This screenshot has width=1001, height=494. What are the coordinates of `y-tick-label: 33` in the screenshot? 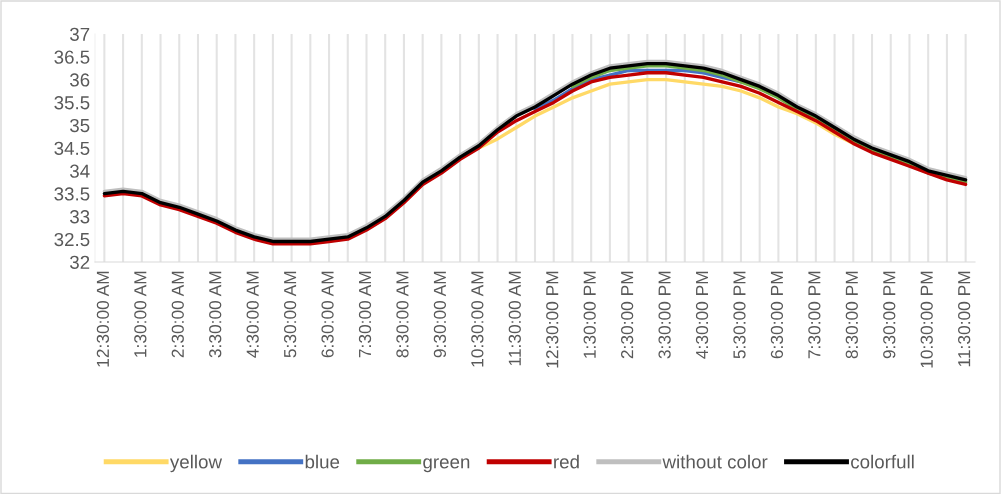 It's located at (80, 217).